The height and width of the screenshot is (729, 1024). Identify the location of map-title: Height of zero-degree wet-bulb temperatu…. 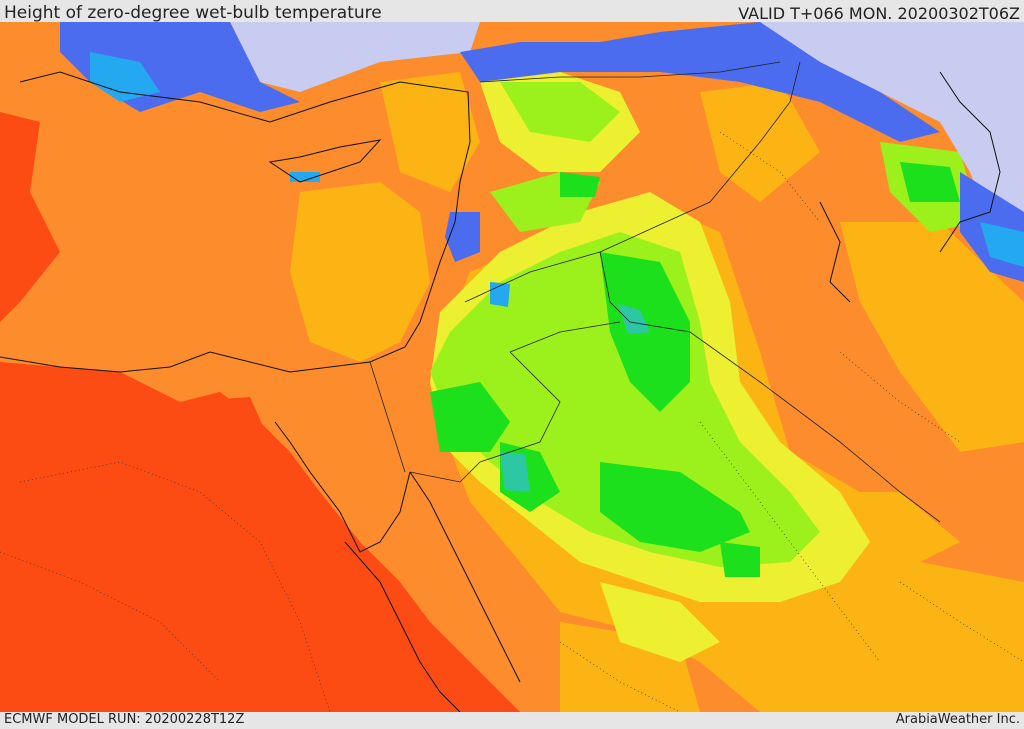
(193, 13).